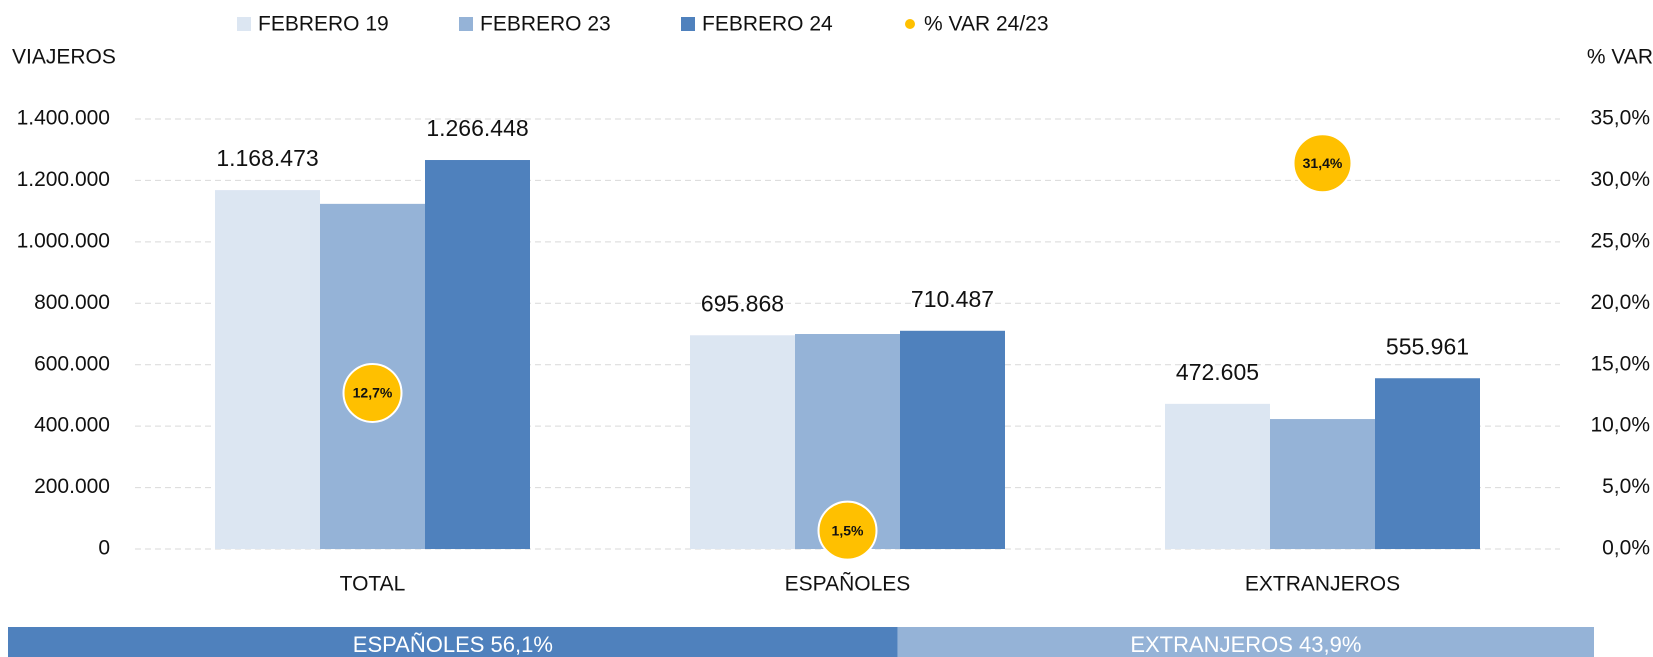  I want to click on y2-tick-label: 20,0%, so click(1620, 302).